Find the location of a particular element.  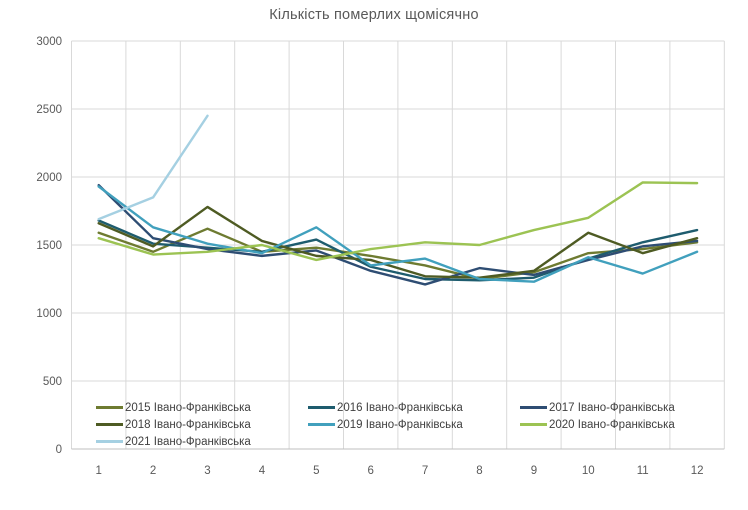

x-tick-label: 11 is located at coordinates (643, 471).